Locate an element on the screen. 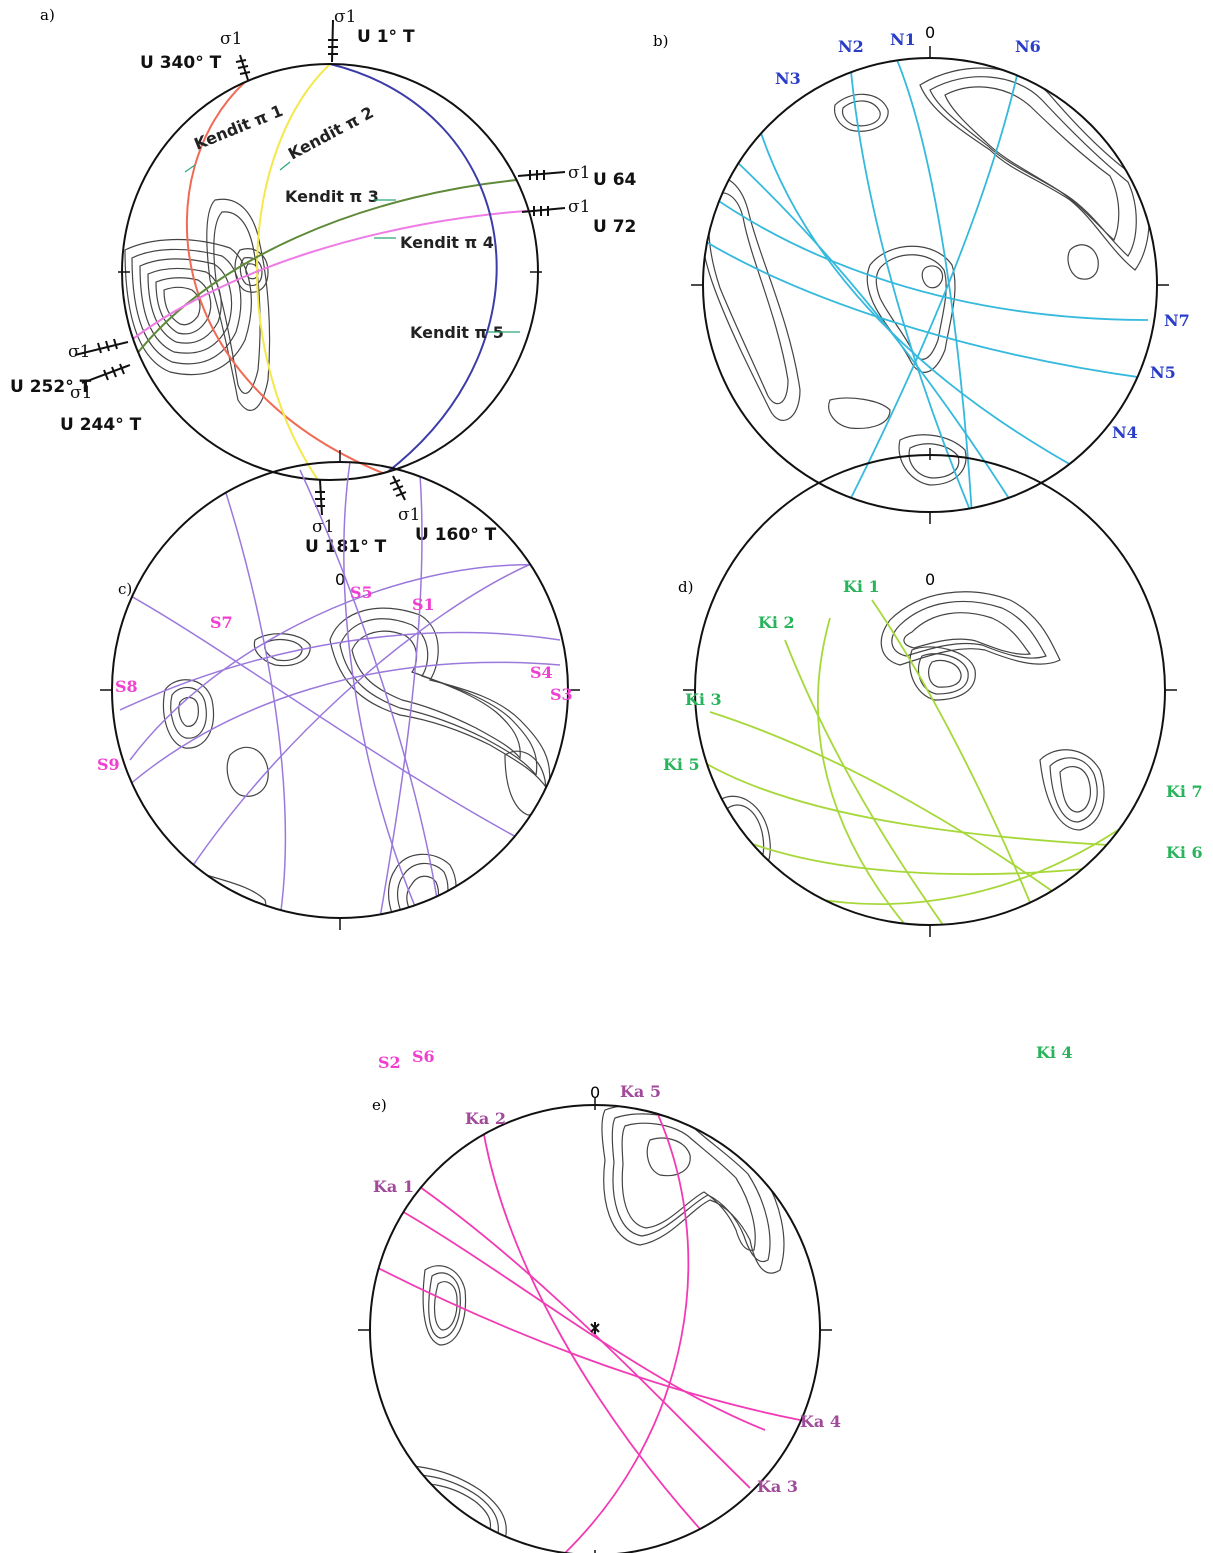  plane-label-n5: N5 is located at coordinates (1163, 372).